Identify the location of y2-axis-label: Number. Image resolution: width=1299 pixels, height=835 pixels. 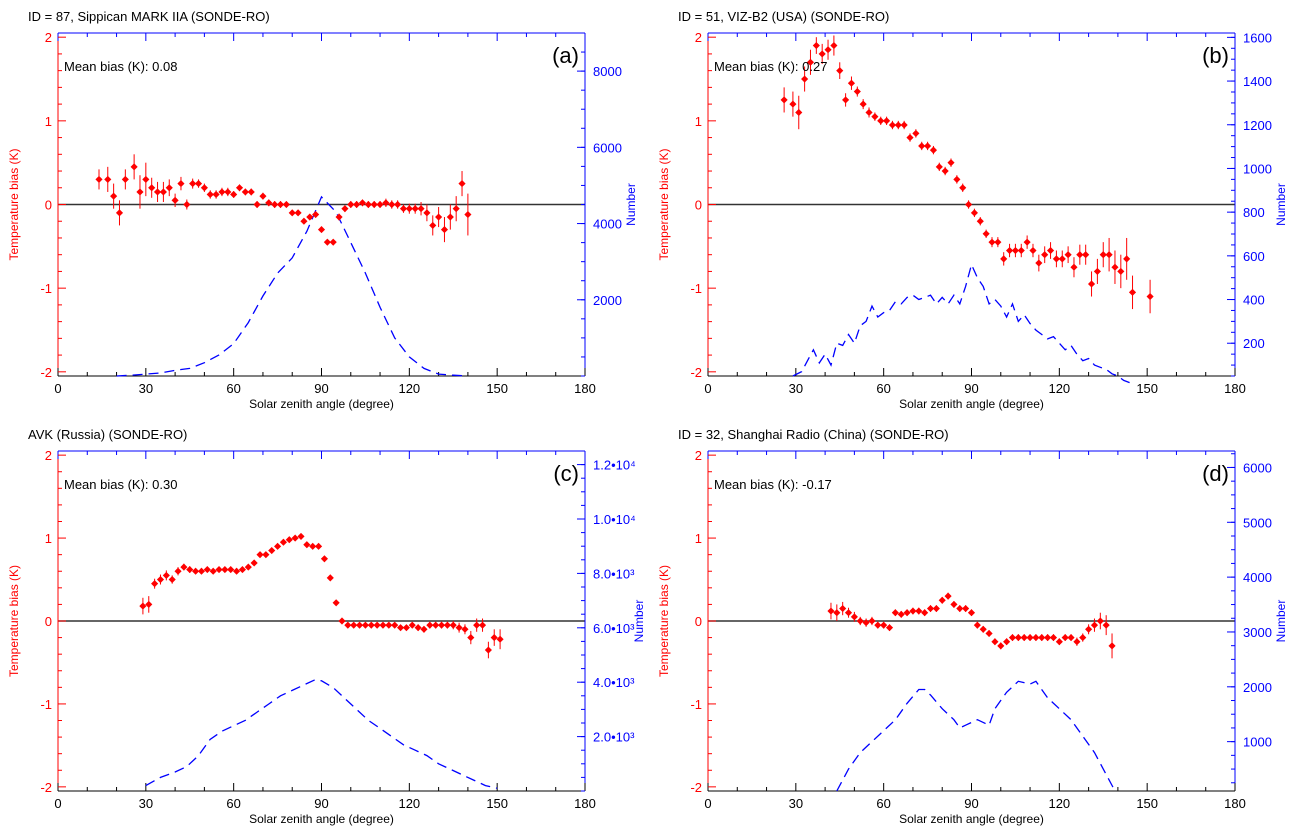
(1281, 204).